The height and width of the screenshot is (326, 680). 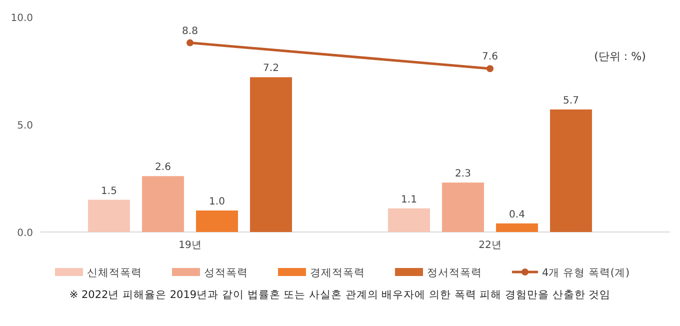 I want to click on data-label: 1.5, so click(x=109, y=191).